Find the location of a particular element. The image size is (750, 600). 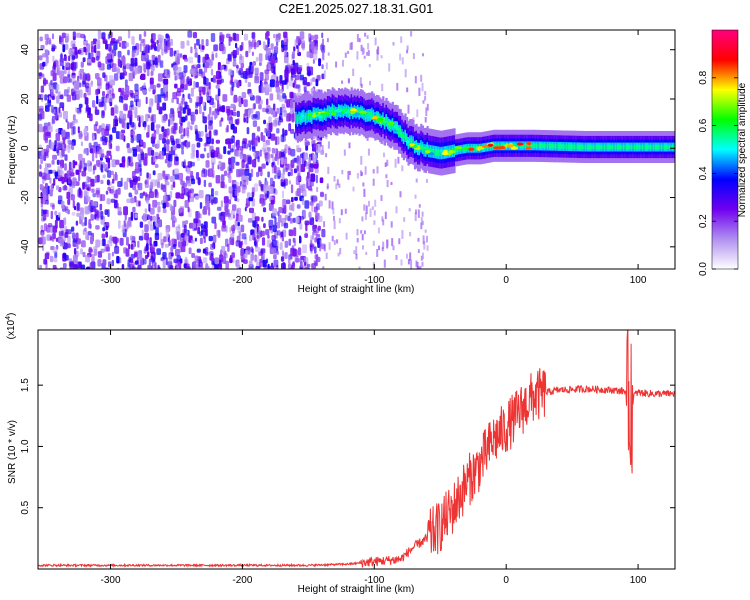

y-tick-label: 0 is located at coordinates (25, 148).